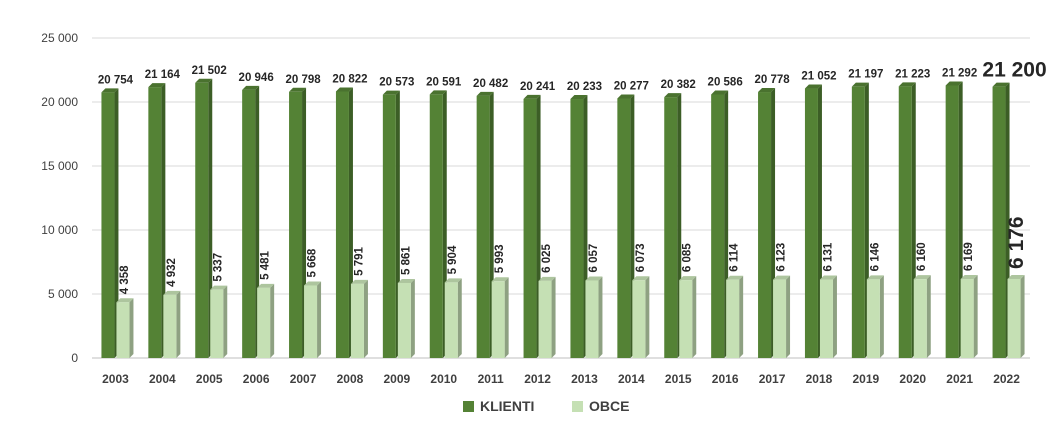 The height and width of the screenshot is (431, 1055). I want to click on x-tick-label: 2022, so click(1006, 379).